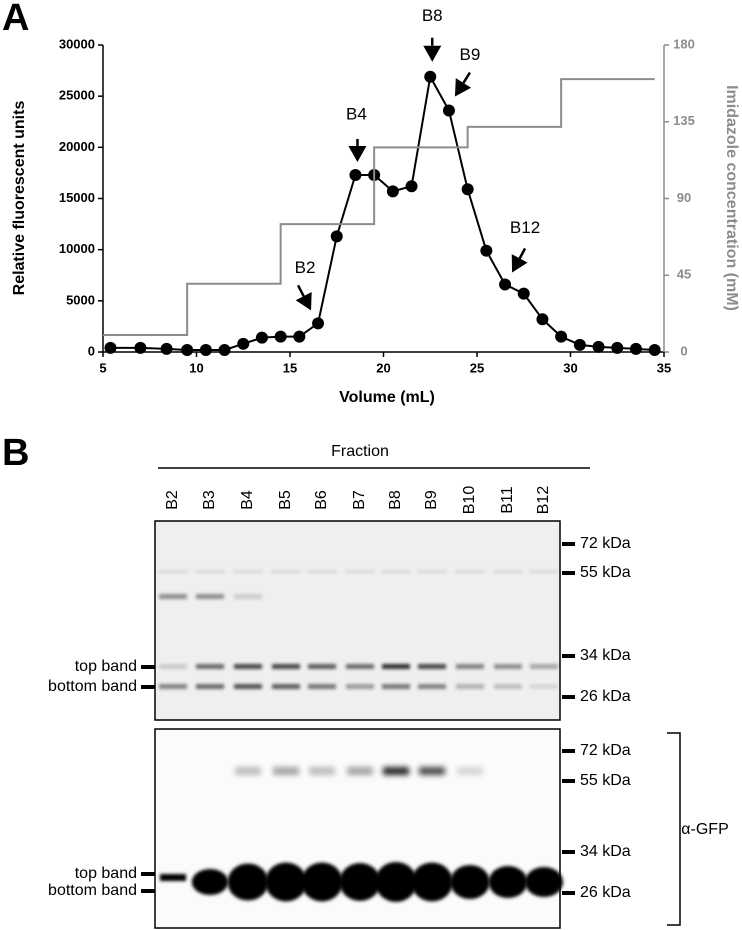 The width and height of the screenshot is (742, 930). I want to click on x-tick-label: 10, so click(196, 367).